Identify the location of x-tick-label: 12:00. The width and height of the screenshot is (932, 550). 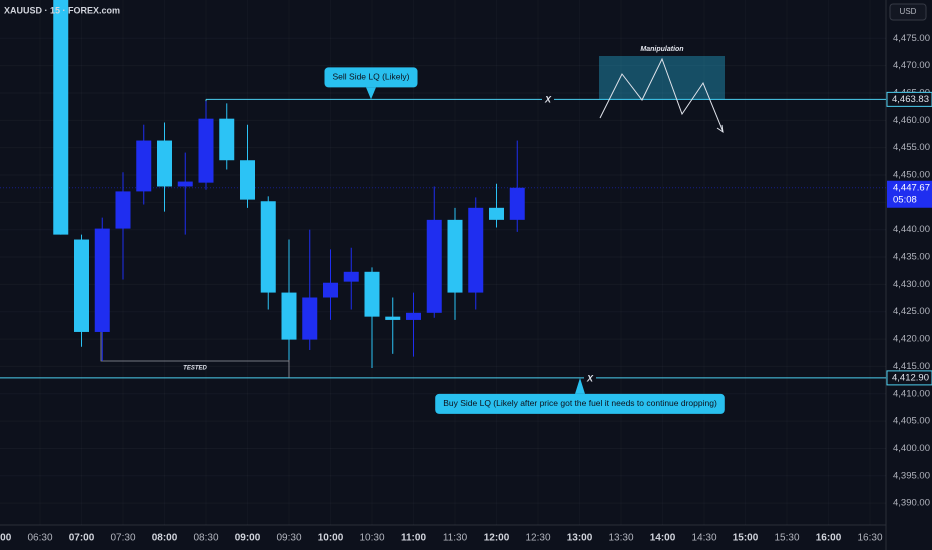
(497, 538).